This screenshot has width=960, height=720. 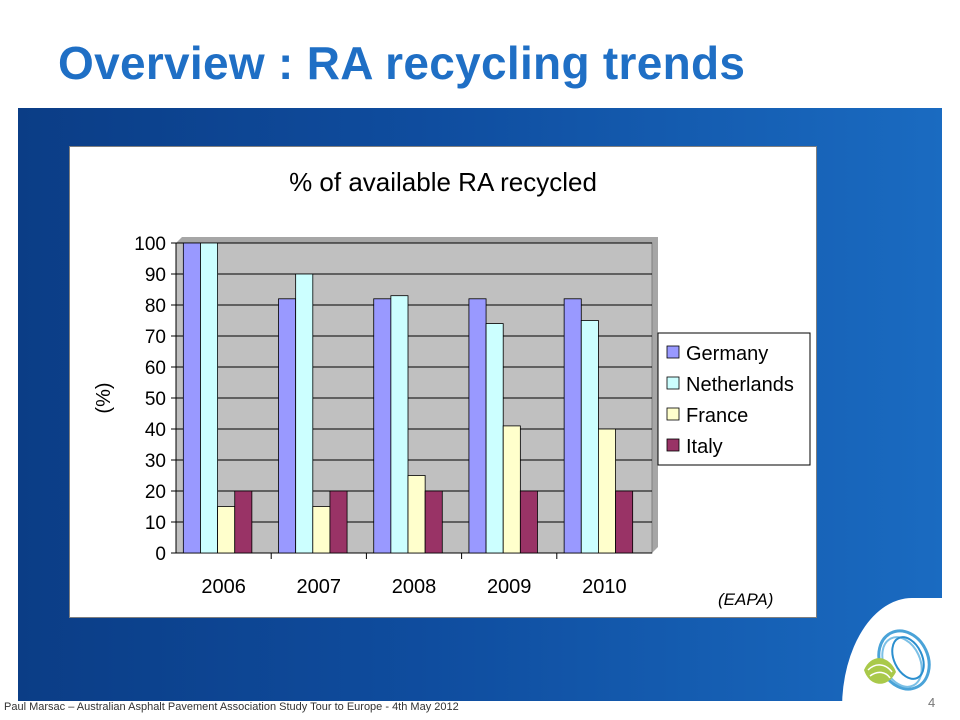 What do you see at coordinates (727, 354) in the screenshot?
I see `legend-label: Germany` at bounding box center [727, 354].